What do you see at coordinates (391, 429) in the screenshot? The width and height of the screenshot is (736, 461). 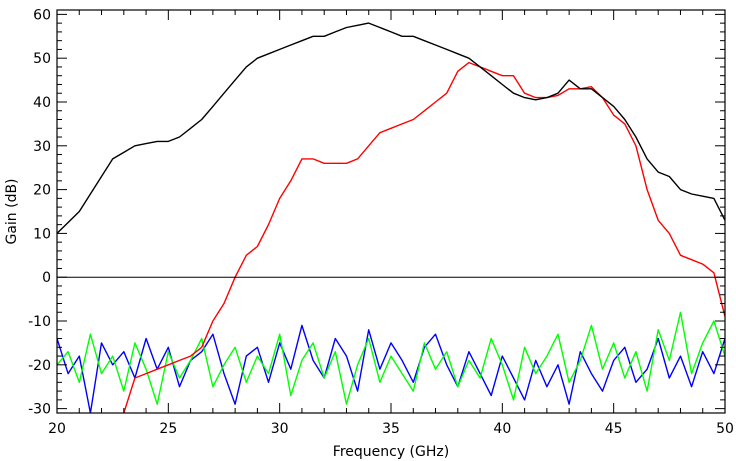 I see `x-tick-label: 35` at bounding box center [391, 429].